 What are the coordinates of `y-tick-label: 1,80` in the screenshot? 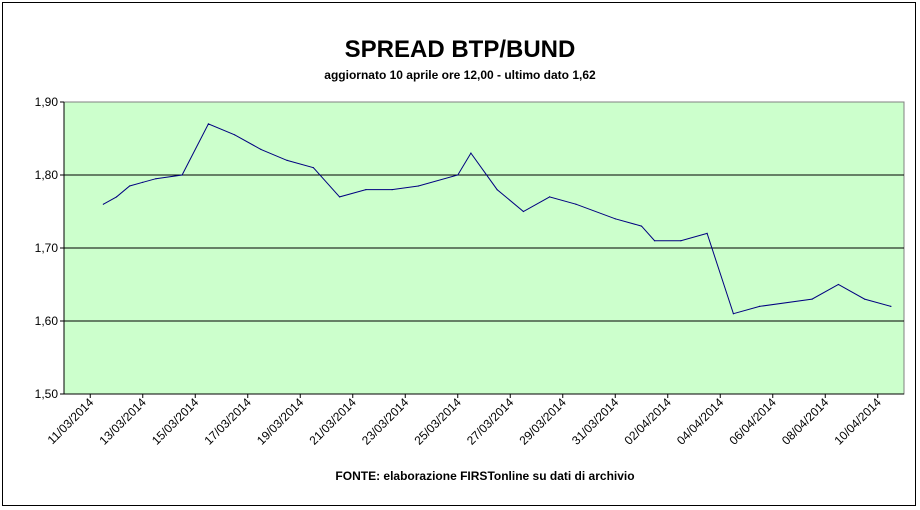 It's located at (47, 175).